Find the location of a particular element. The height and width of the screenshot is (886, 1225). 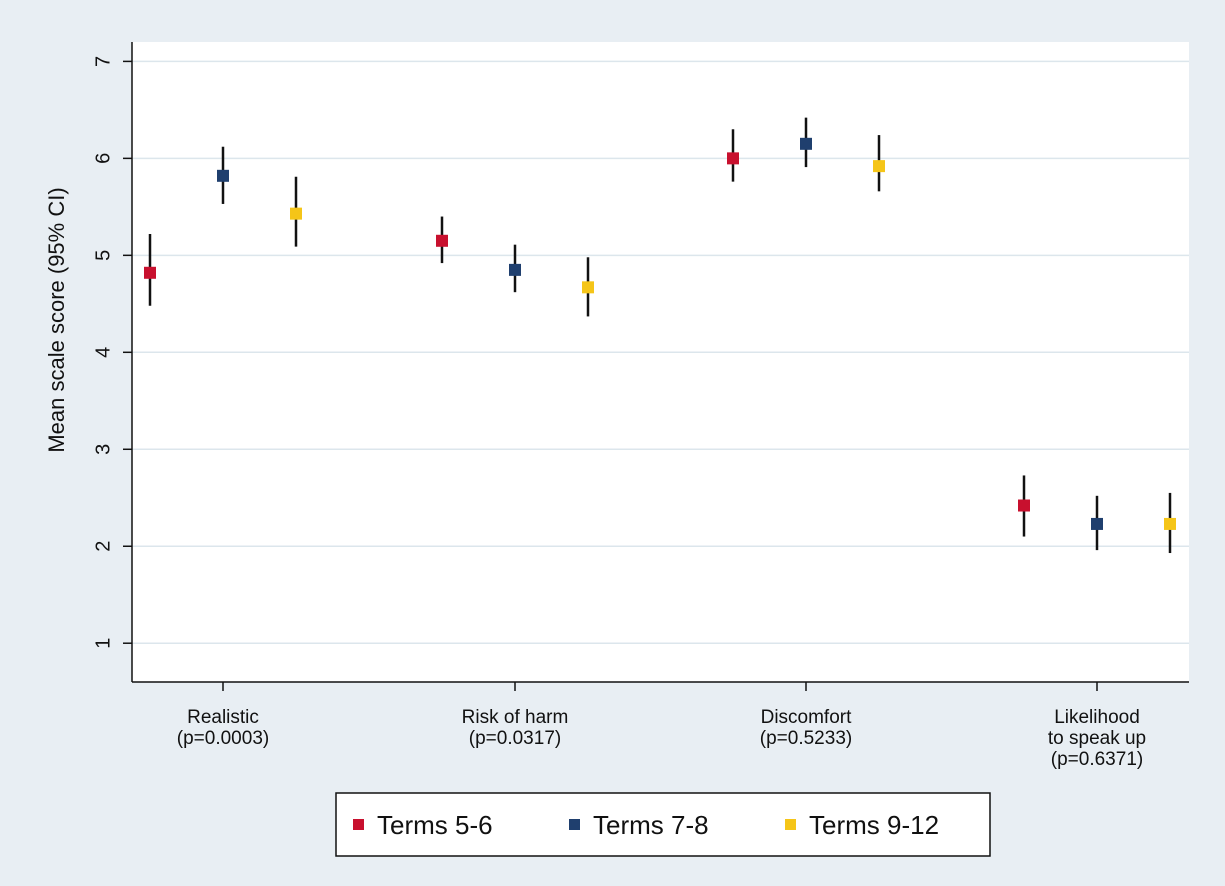

x-category-label: to speak up is located at coordinates (1097, 738).